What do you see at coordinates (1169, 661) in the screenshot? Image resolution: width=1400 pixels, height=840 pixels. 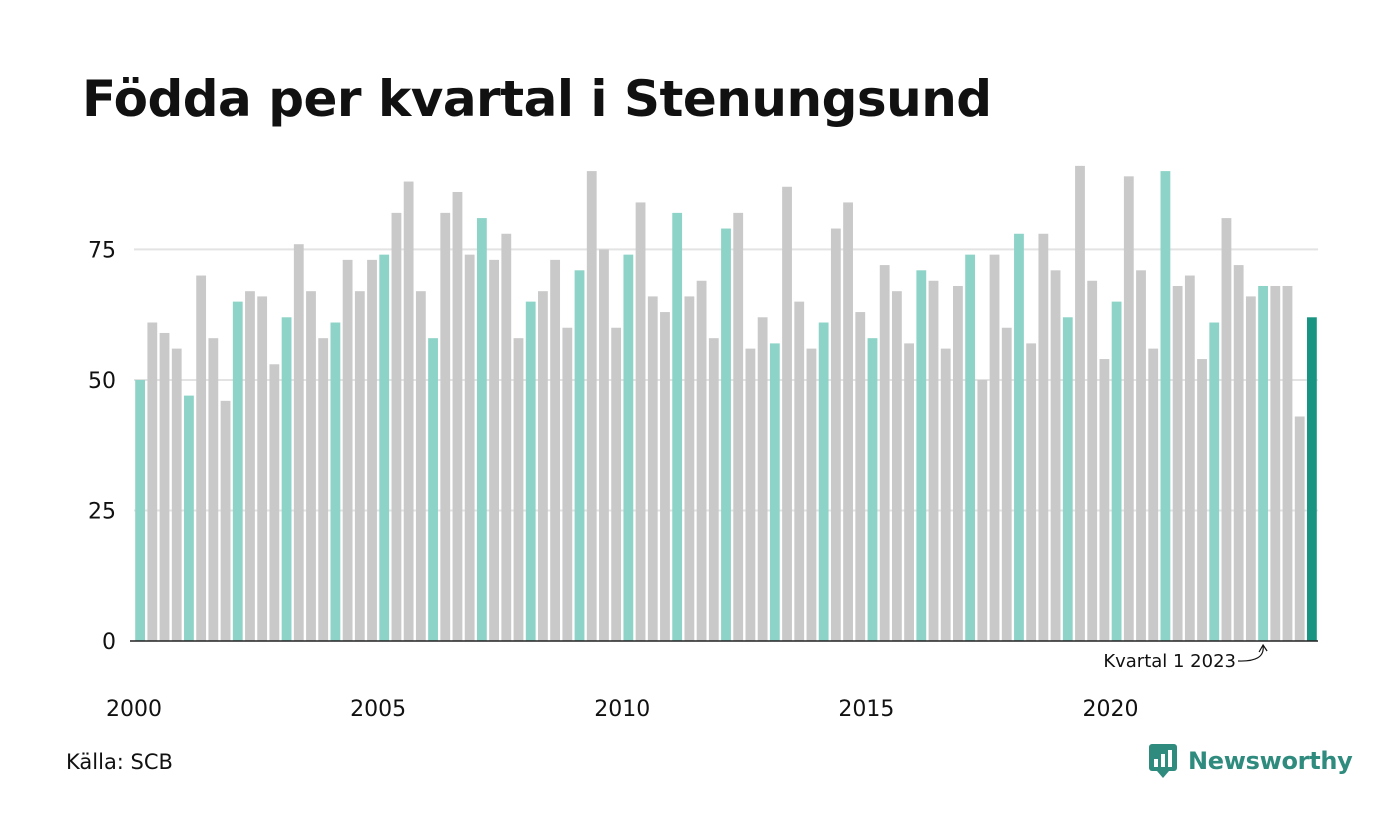 I see `annotation-label: Kvartal 1 2023` at bounding box center [1169, 661].